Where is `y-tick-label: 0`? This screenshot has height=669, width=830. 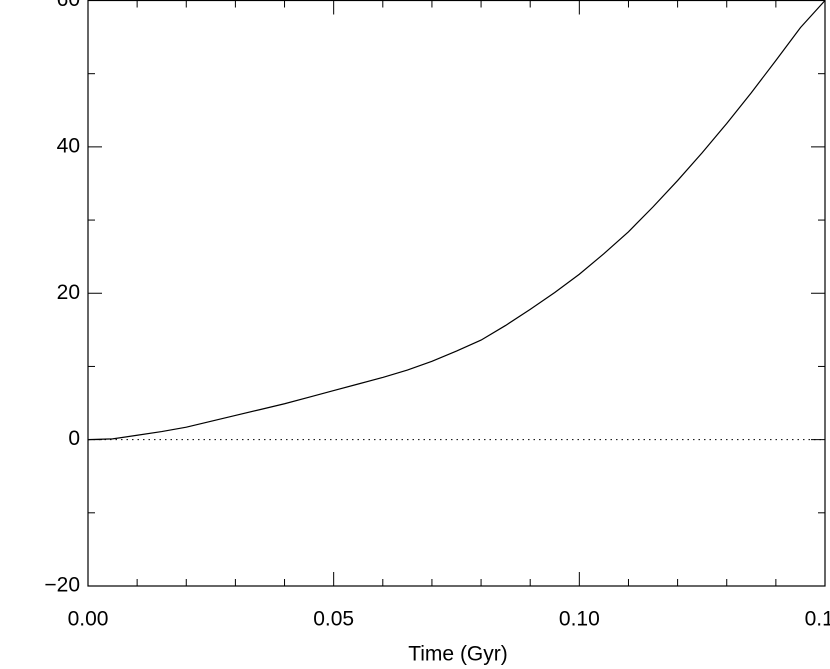
y-tick-label: 0 is located at coordinates (74, 438).